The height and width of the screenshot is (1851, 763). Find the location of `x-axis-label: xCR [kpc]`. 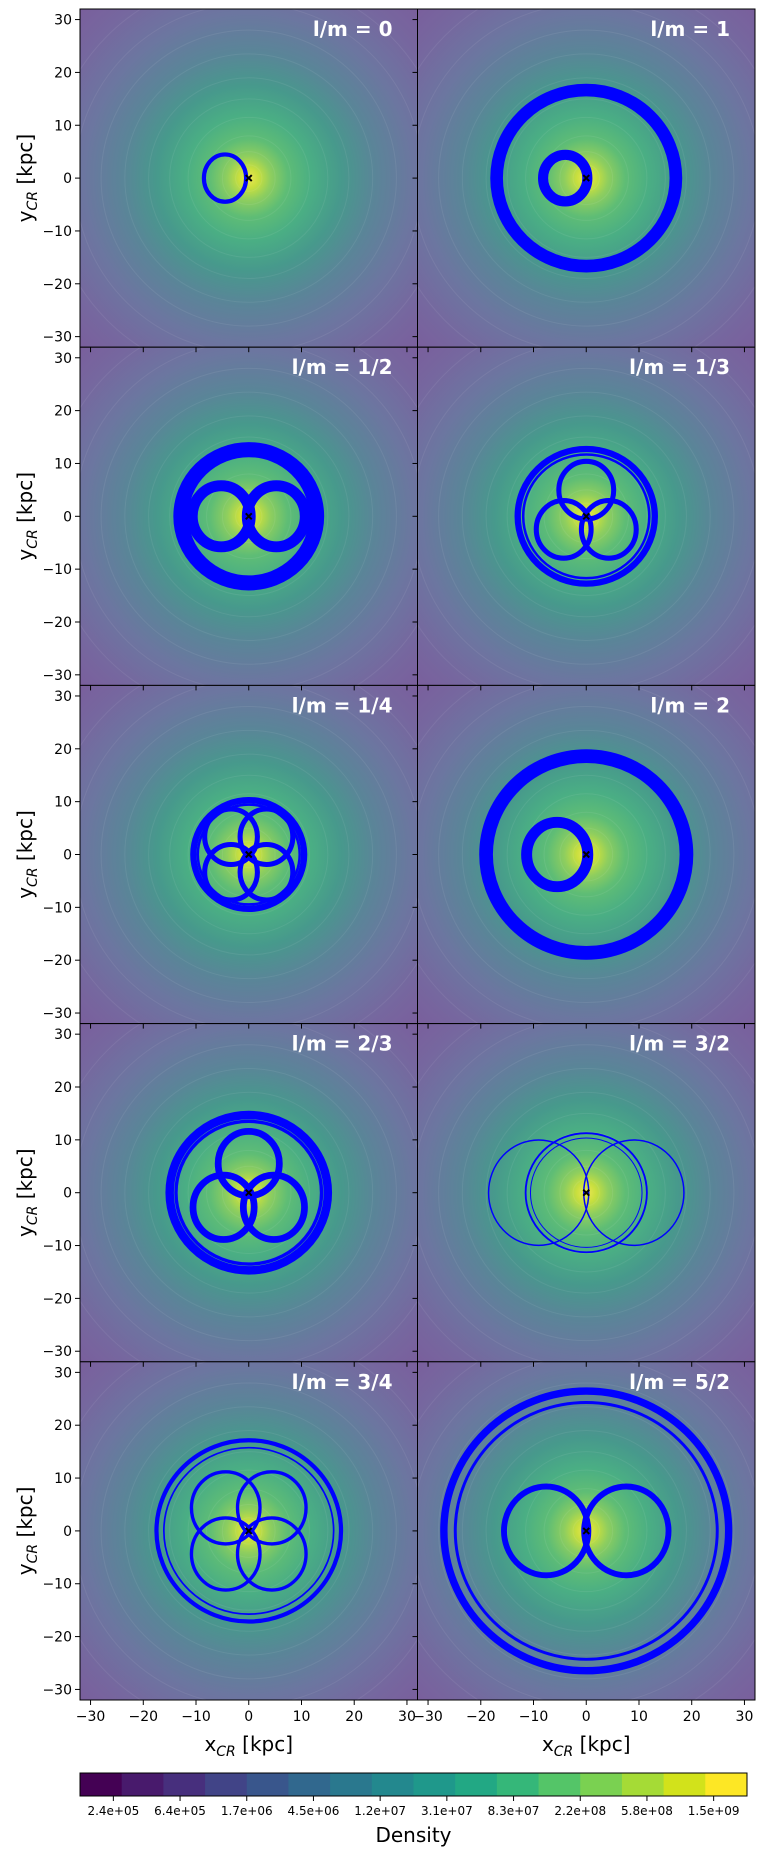

x-axis-label: xCR [kpc] is located at coordinates (248, 1746).